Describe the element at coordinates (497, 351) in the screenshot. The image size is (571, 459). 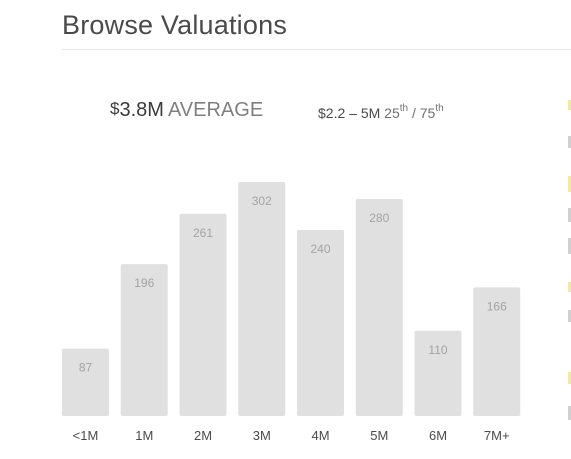
I see `bar-7M+` at that location.